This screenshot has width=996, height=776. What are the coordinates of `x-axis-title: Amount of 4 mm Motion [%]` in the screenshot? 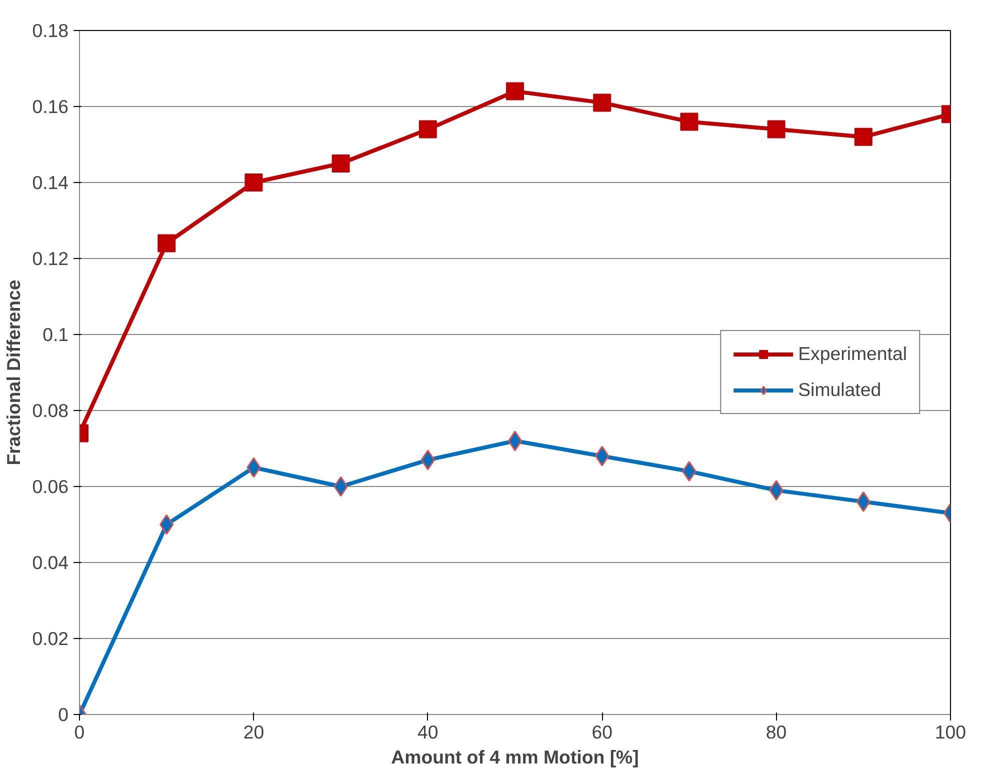 It's located at (515, 757).